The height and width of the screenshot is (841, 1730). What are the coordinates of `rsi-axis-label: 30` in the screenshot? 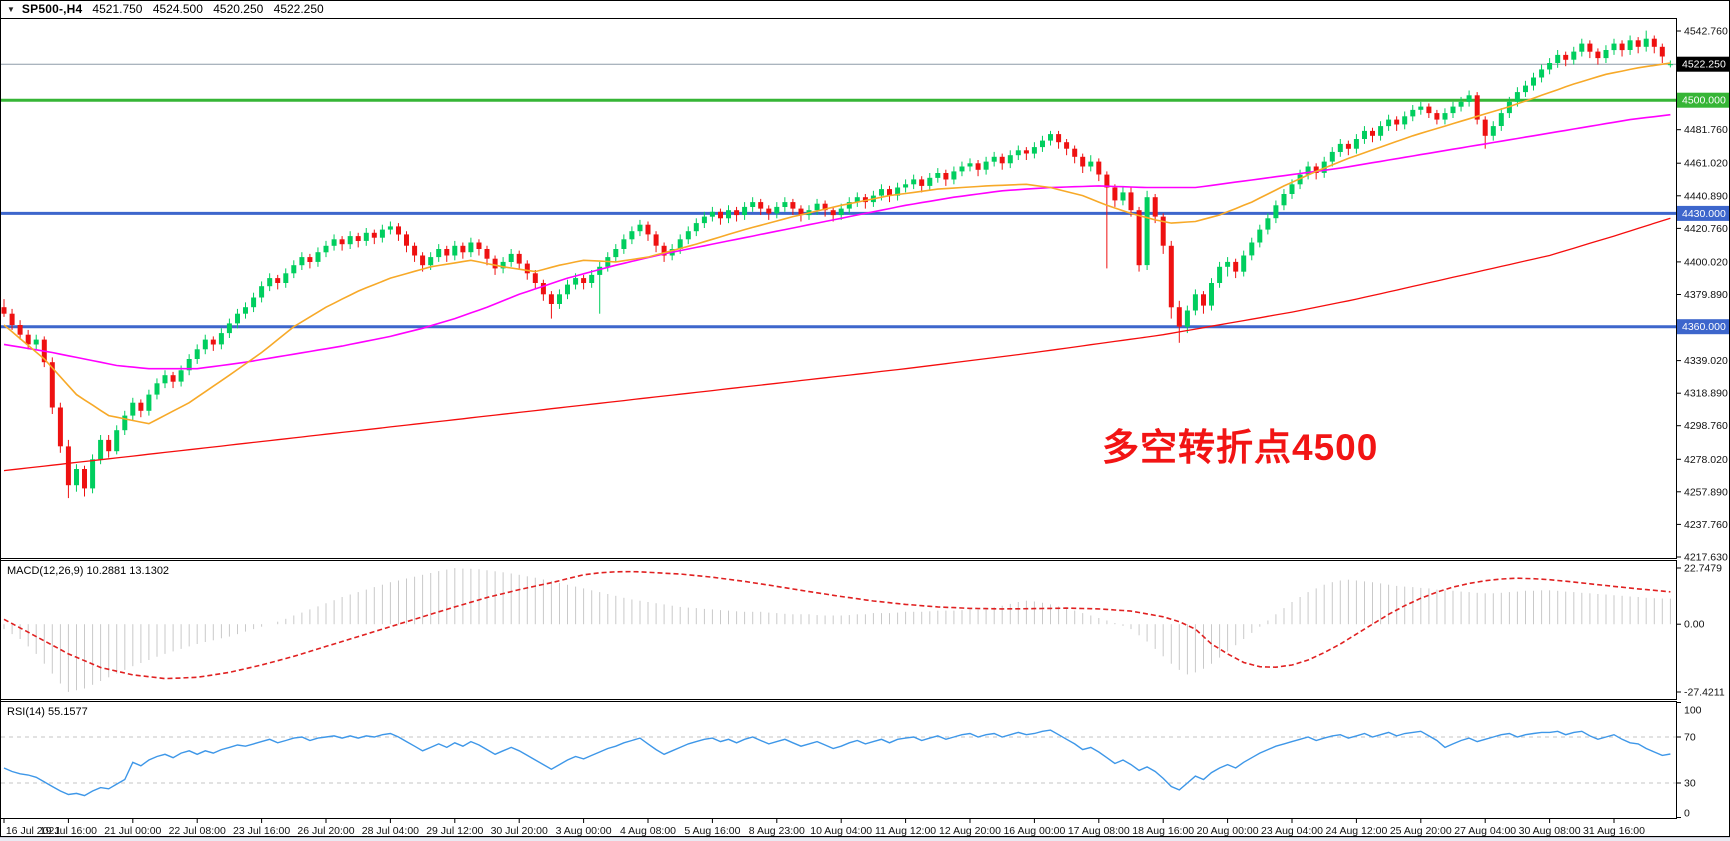 It's located at (1690, 784).